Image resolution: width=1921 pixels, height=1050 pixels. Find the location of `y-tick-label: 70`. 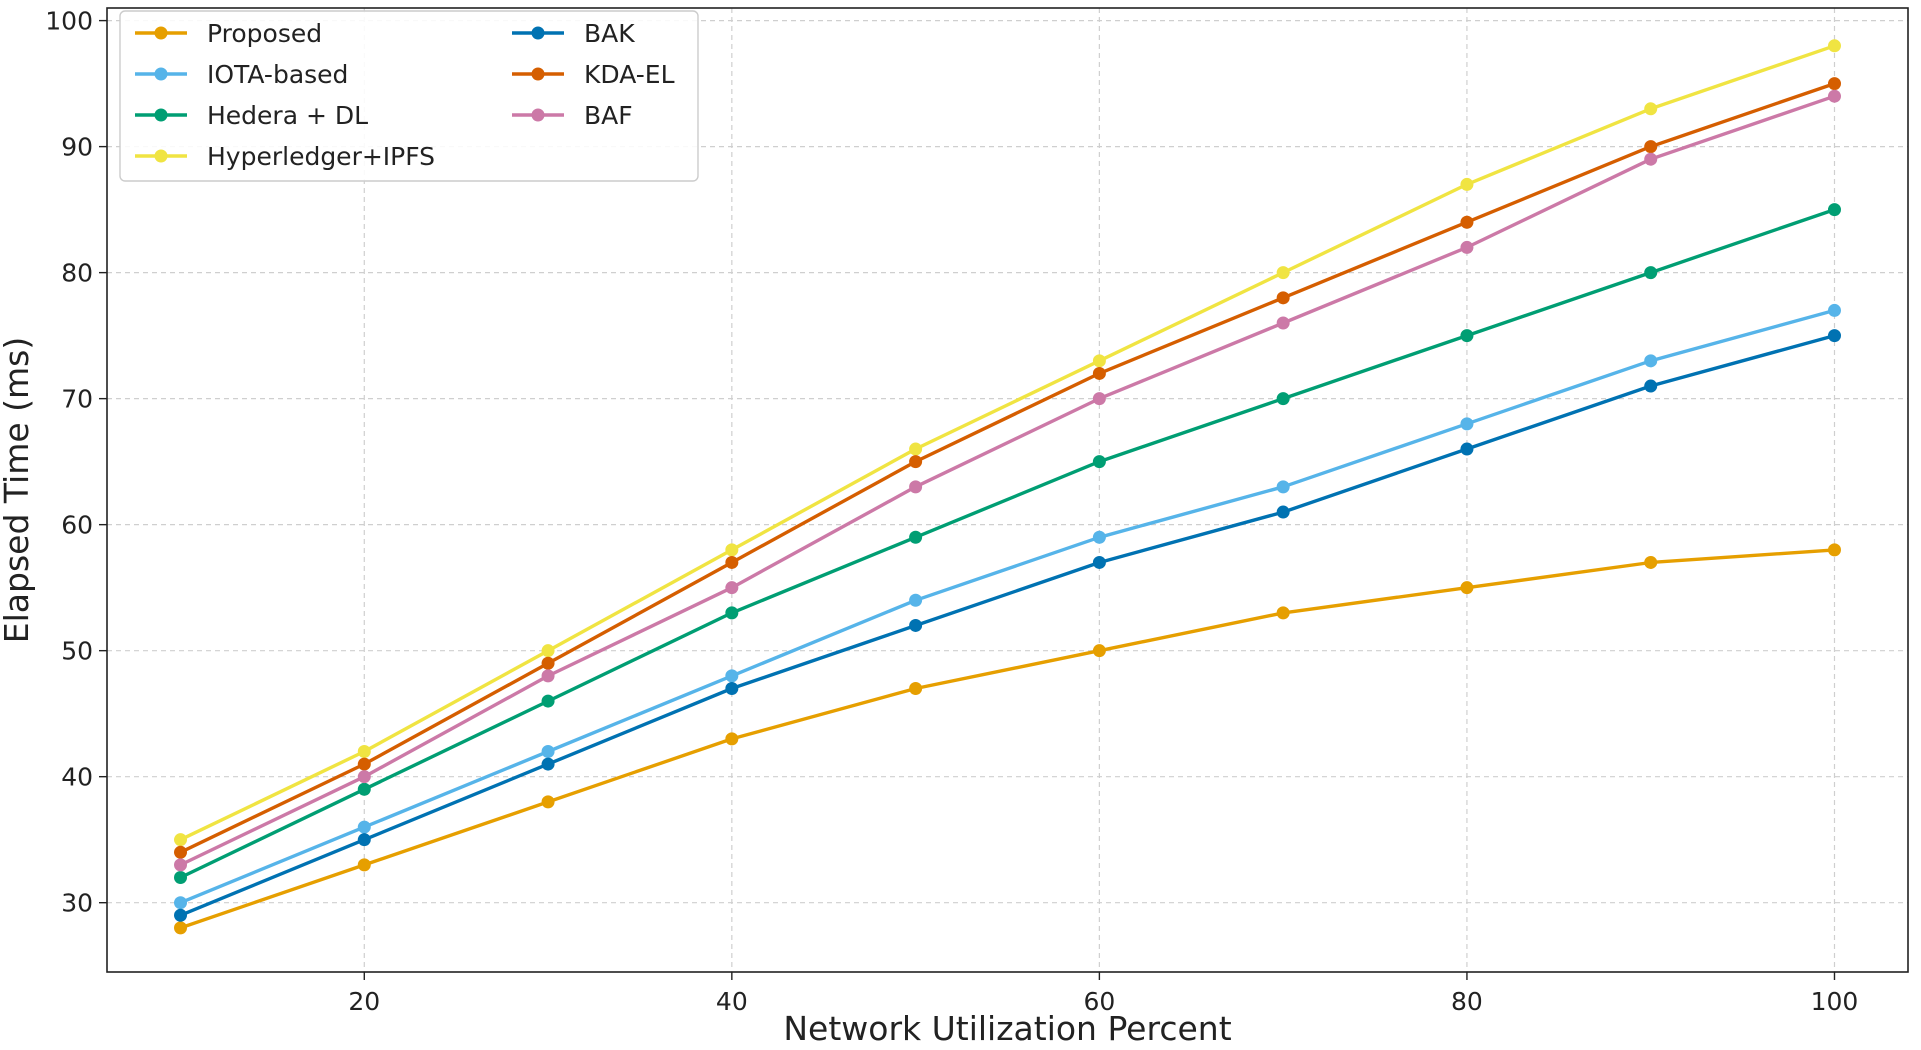

y-tick-label: 70 is located at coordinates (77, 399).